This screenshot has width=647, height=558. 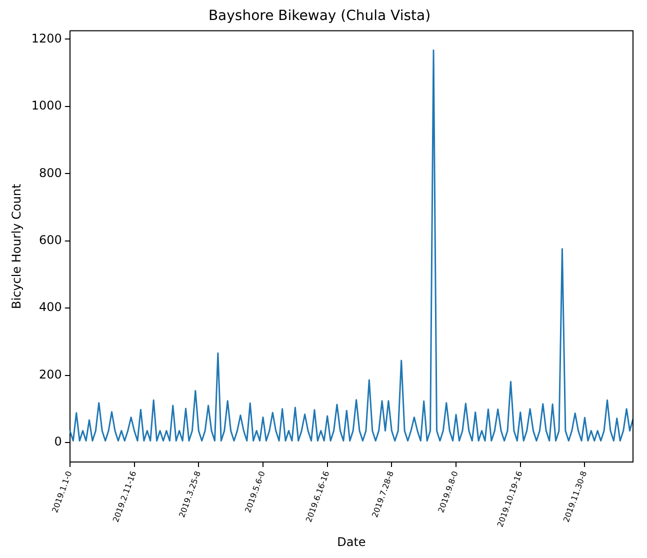 What do you see at coordinates (58, 441) in the screenshot?
I see `y-tick-label: 0` at bounding box center [58, 441].